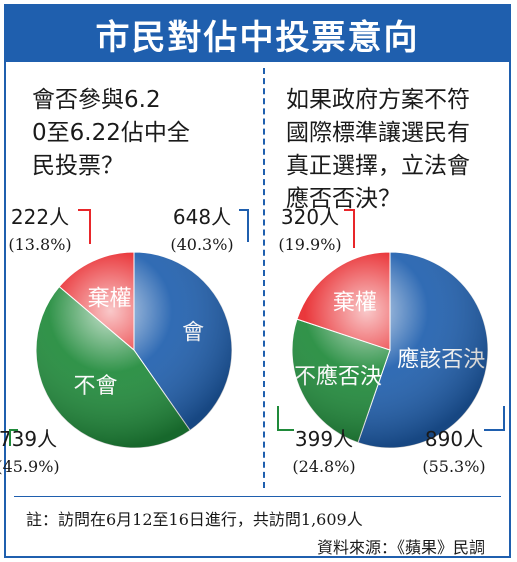  Describe the element at coordinates (194, 519) in the screenshot. I see `survey-footnote: 註：訪問在6月12至16日進行，共訪問1,609人` at that location.